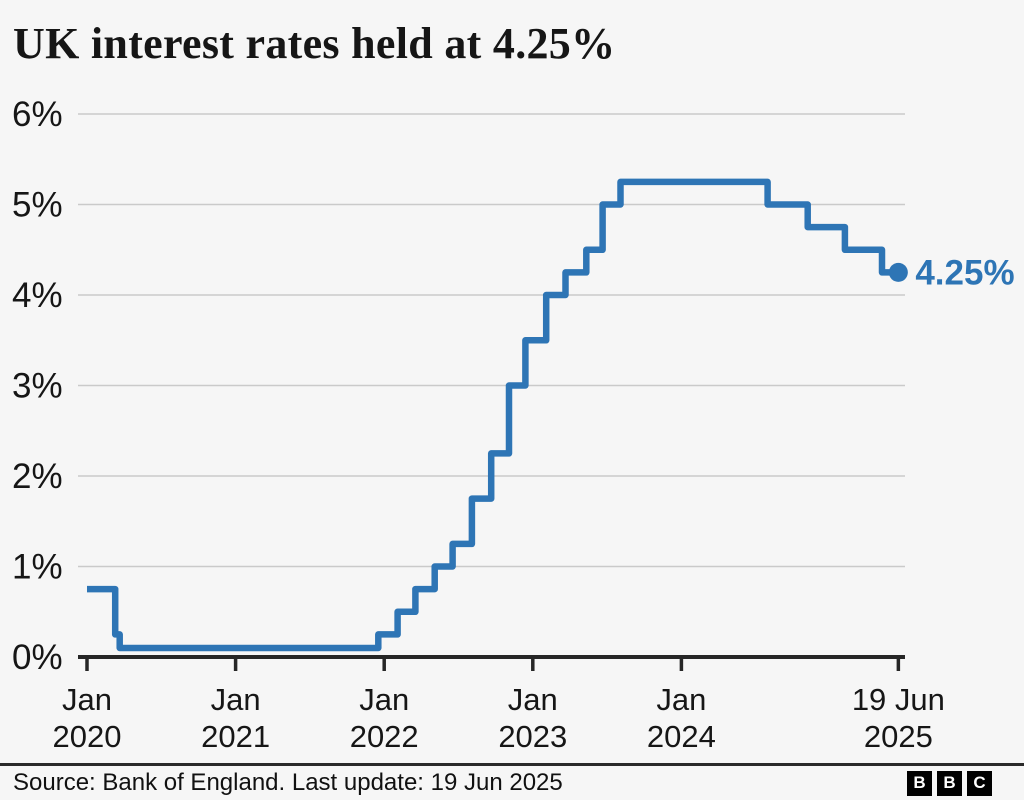  I want to click on x-axis-label: Jan 2021, so click(235, 718).